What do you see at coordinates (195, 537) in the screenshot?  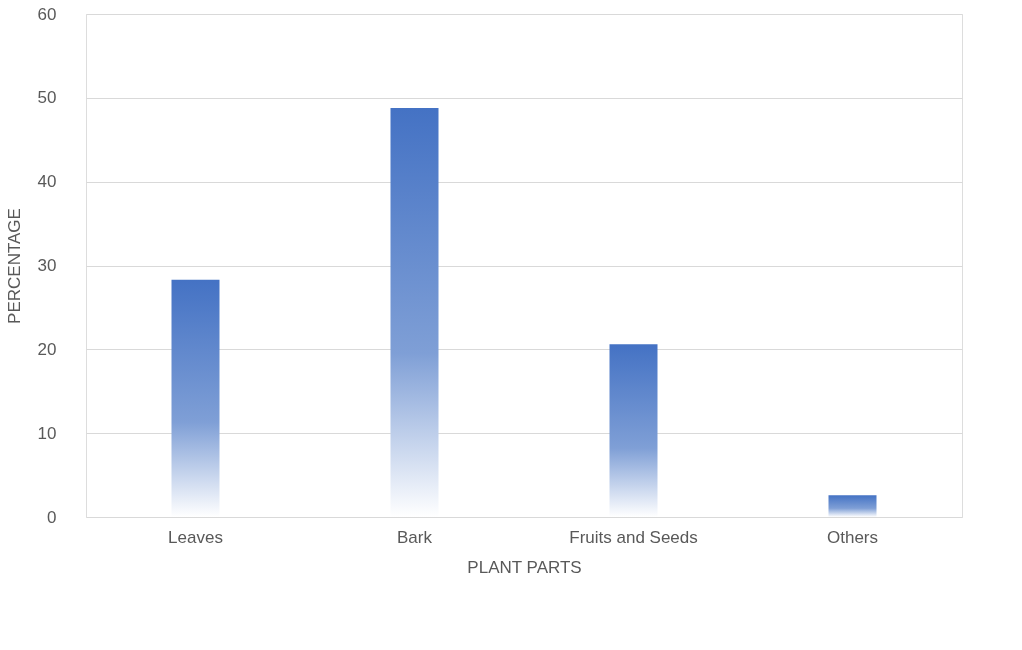 I see `x-tick-label: Leaves` at bounding box center [195, 537].